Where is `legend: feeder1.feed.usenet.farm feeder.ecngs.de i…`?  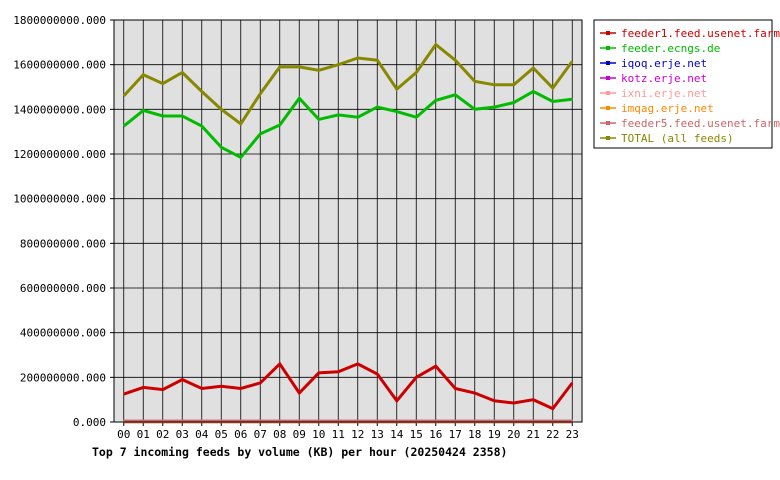 legend: feeder1.feed.usenet.farm feeder.ecngs.de i… is located at coordinates (686, 84).